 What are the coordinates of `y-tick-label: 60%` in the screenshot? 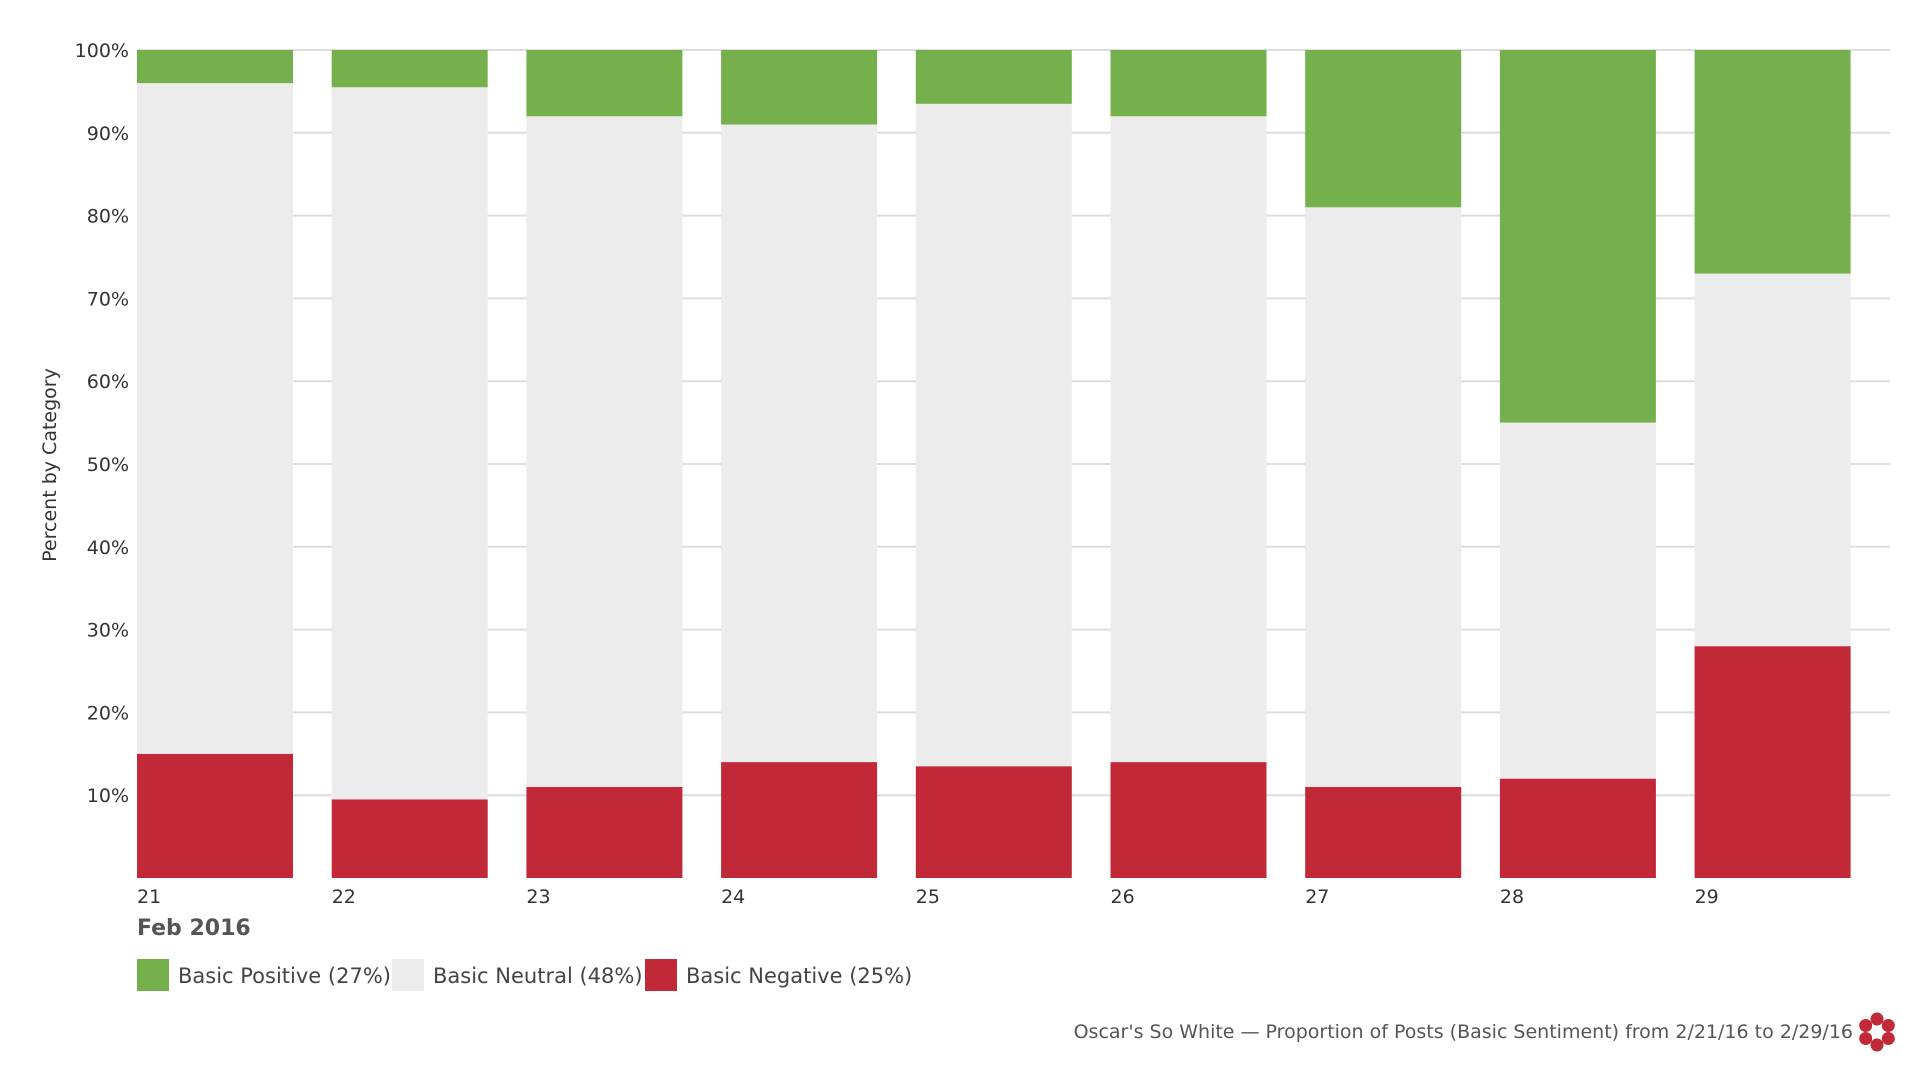 It's located at (108, 382).